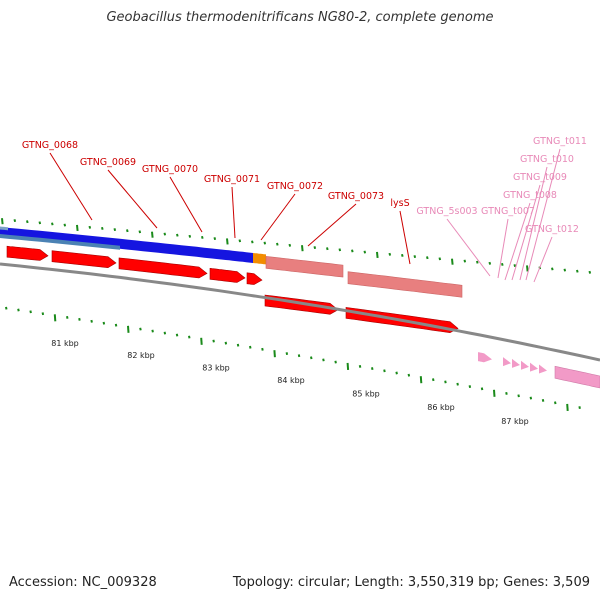 Image resolution: width=600 pixels, height=600 pixels. What do you see at coordinates (108, 162) in the screenshot?
I see `gene-label: GTNG_0069` at bounding box center [108, 162].